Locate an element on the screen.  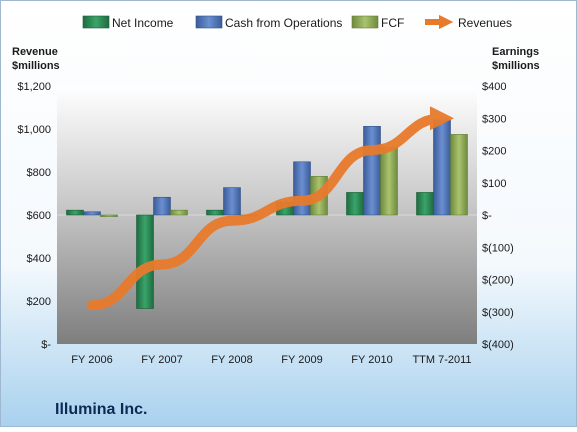
right-tick-label: $(400) is located at coordinates (498, 345).